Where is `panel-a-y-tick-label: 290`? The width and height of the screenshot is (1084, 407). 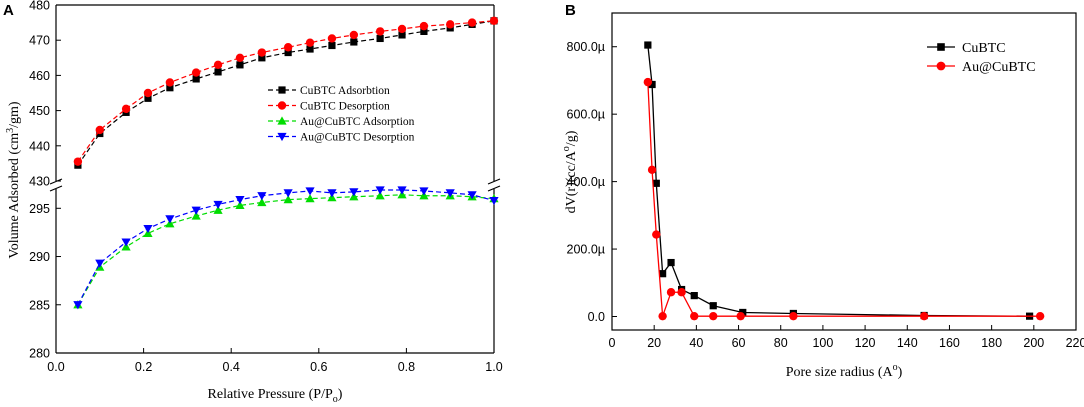
panel-a-y-tick-label: 290 is located at coordinates (39, 257).